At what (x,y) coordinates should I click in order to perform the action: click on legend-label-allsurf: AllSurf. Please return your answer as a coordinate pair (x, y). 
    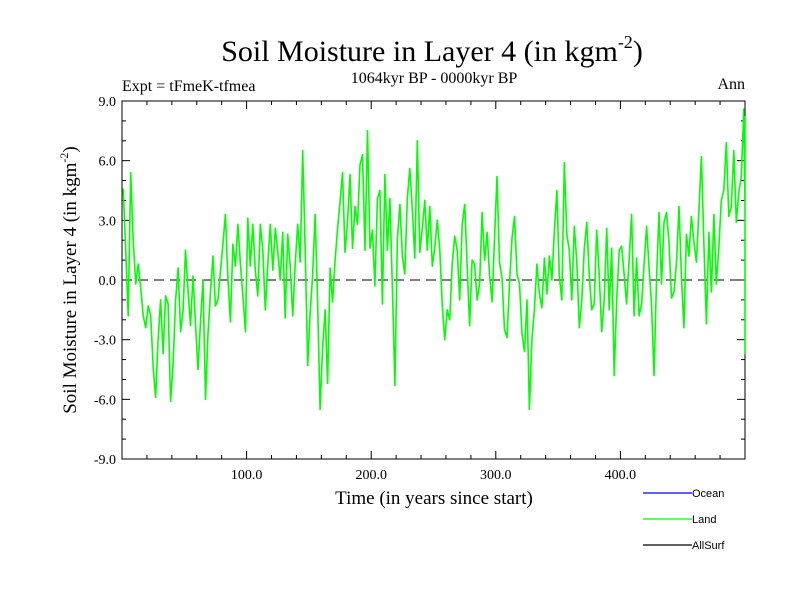
    Looking at the image, I should click on (708, 546).